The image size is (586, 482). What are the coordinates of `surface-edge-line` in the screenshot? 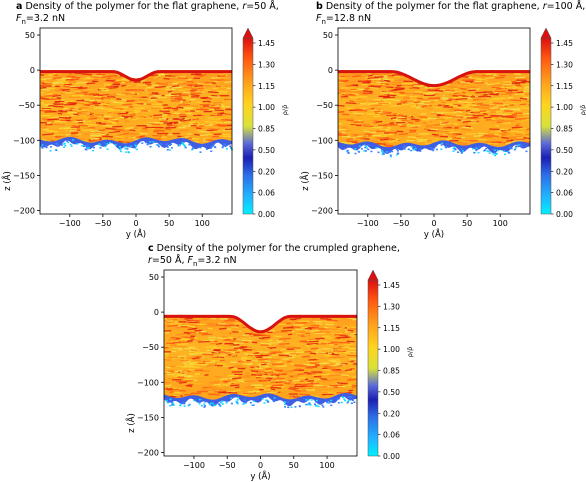 It's located at (136, 76).